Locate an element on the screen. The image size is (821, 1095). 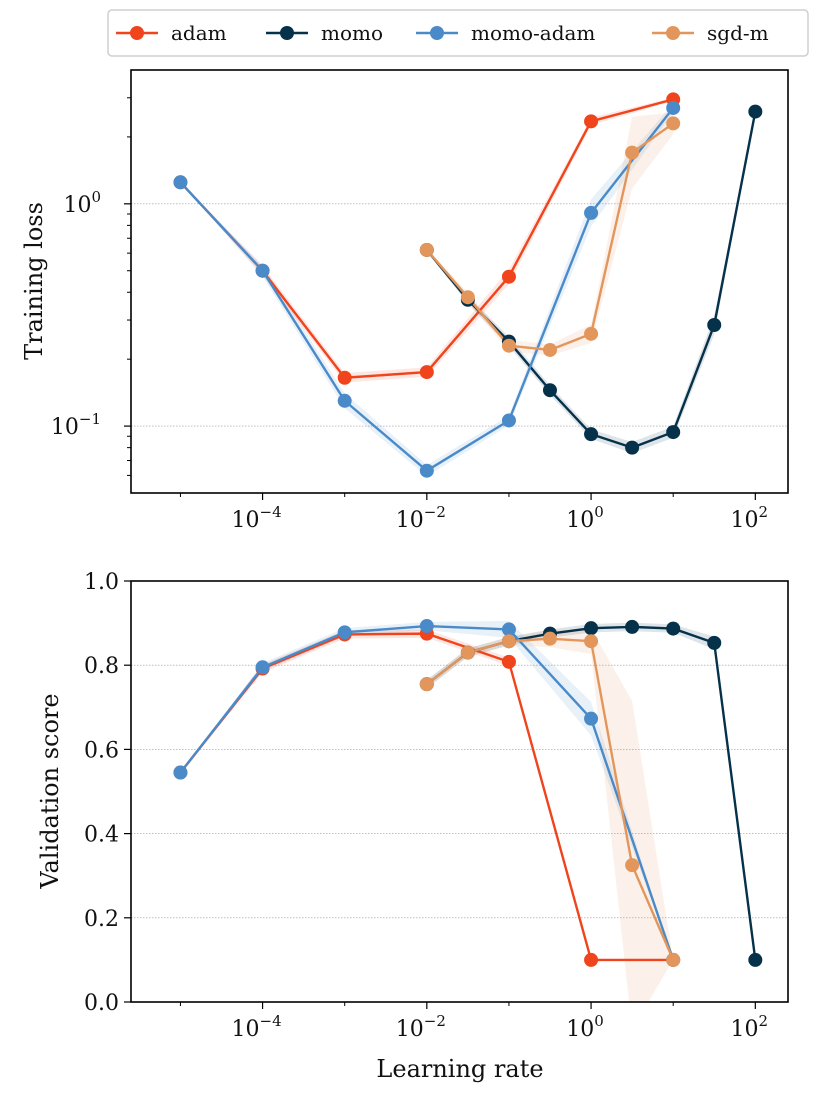
y-tick-label: 10⁻¹ is located at coordinates (76, 425).